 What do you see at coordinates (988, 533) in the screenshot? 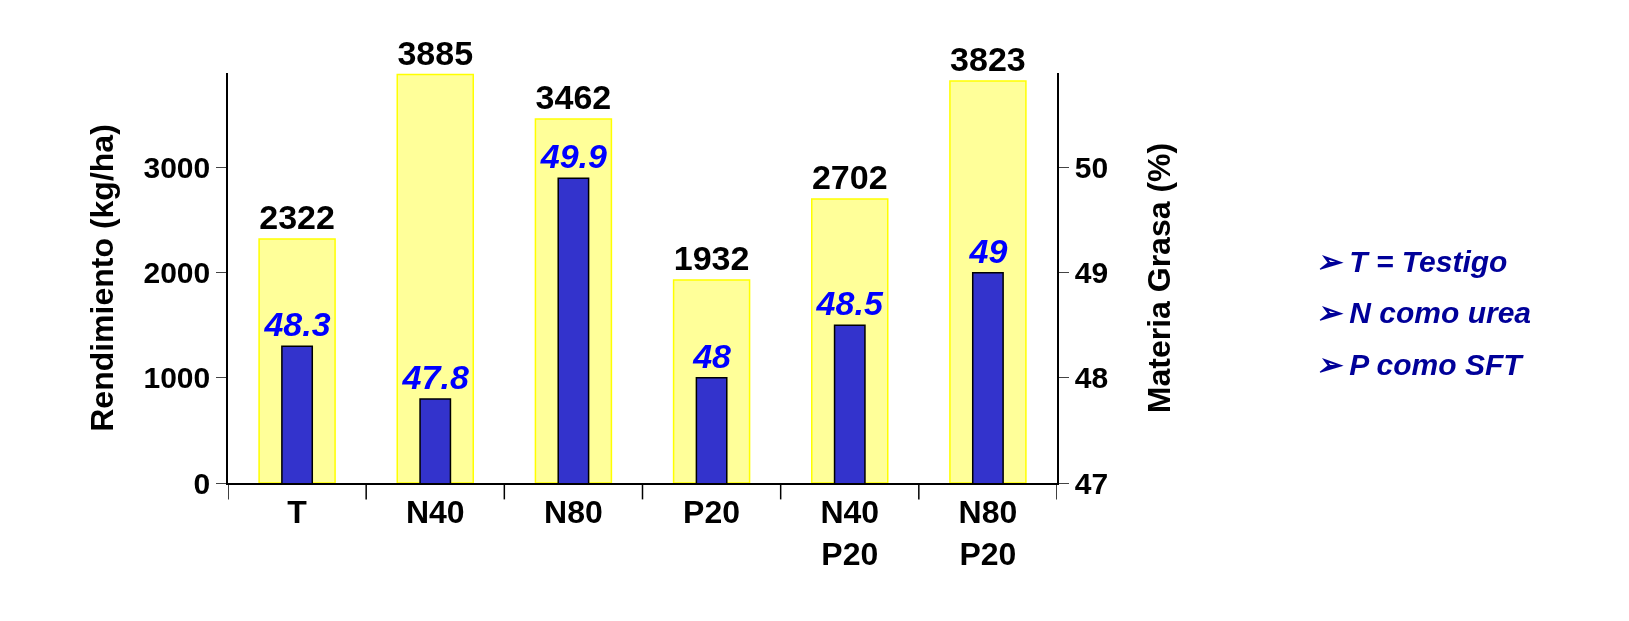
I see `x-tick-label: N80 P20` at bounding box center [988, 533].